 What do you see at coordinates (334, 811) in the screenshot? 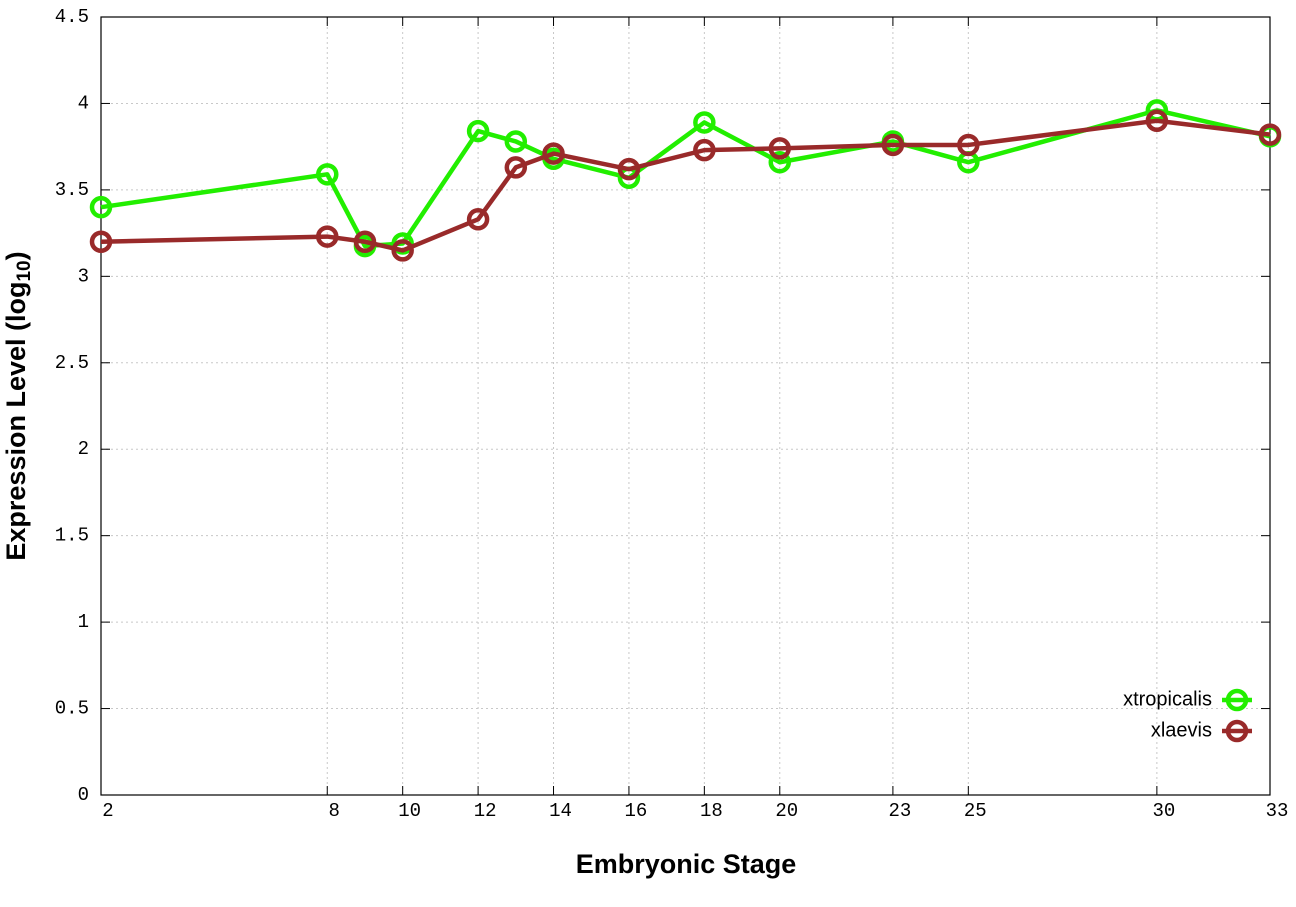
I see `x-tick-label: 8` at bounding box center [334, 811].